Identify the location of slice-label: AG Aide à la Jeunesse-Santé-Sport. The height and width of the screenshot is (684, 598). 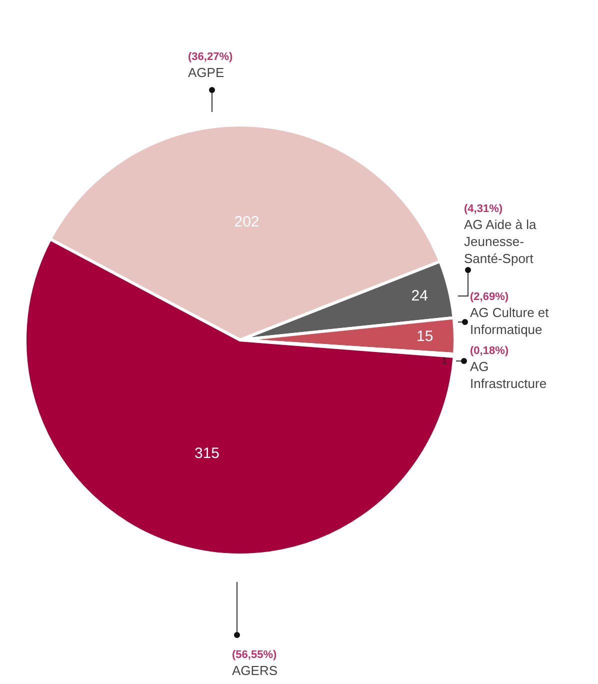
(501, 241).